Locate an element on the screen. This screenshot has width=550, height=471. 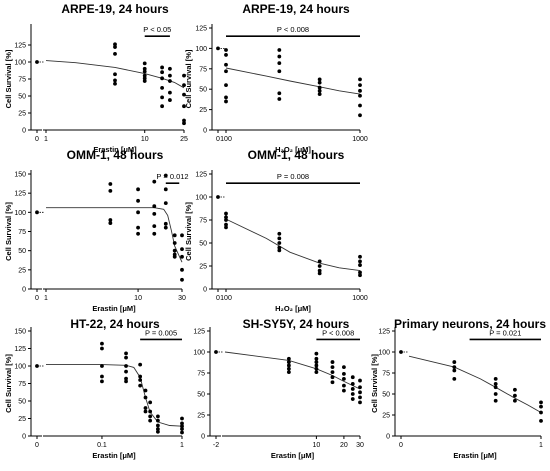
chart-title: HT-22, 24 hours is located at coordinates (115, 324).